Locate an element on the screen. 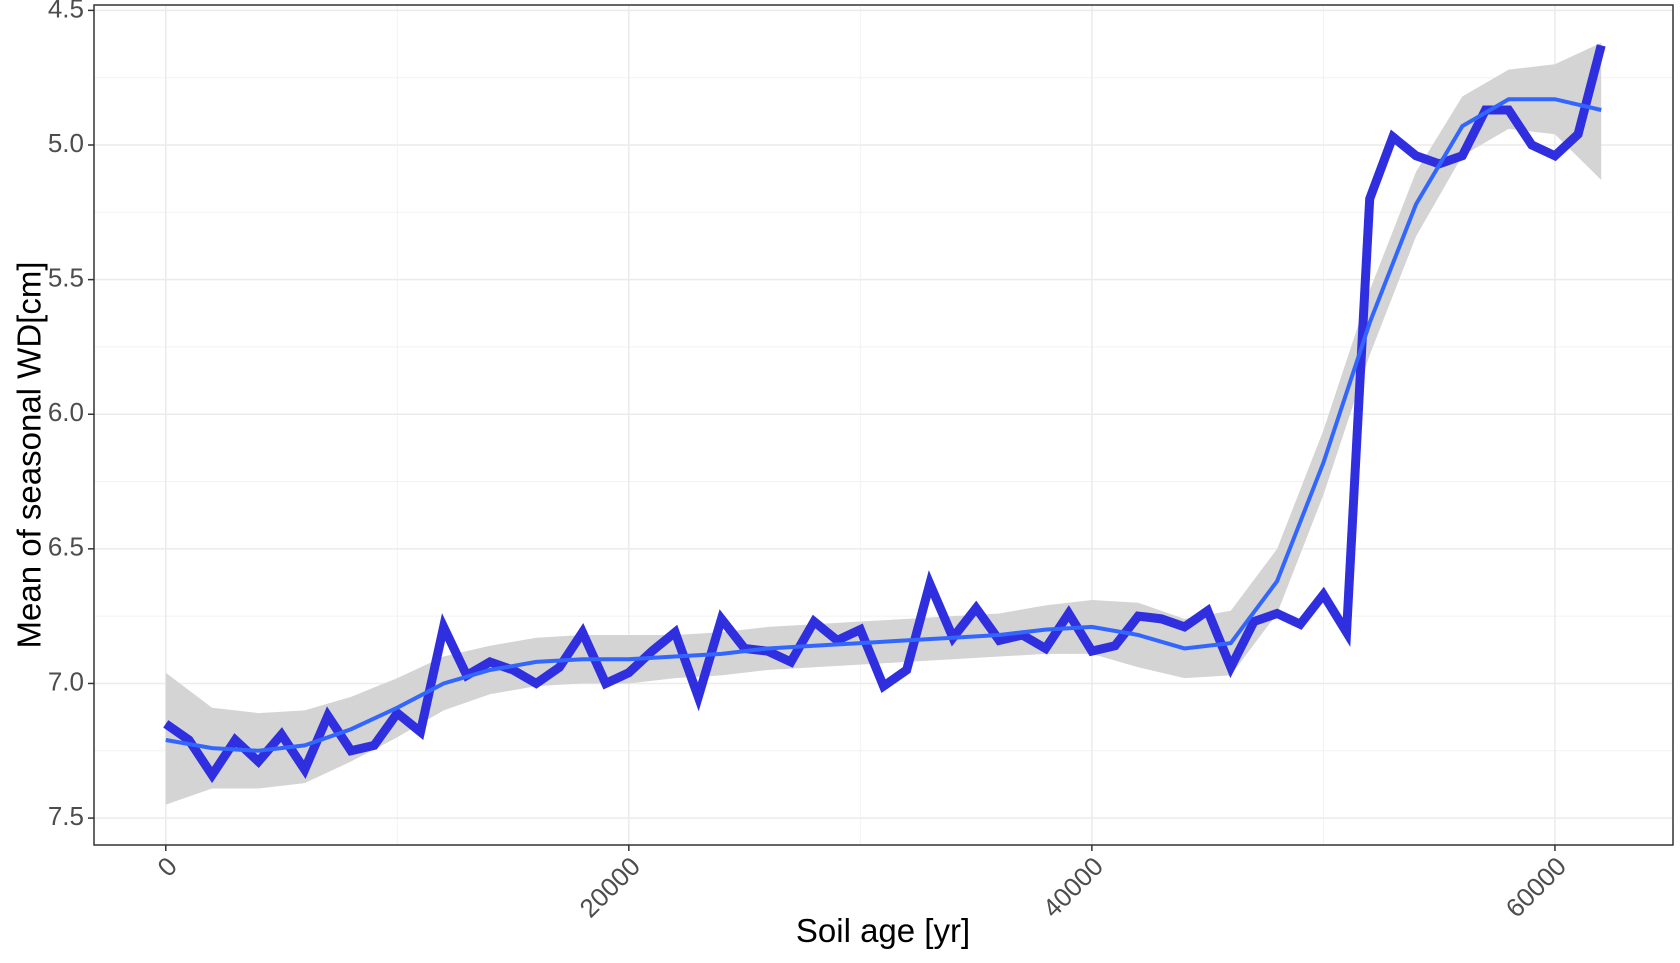  y-tick-label: 7.0 is located at coordinates (66, 681).